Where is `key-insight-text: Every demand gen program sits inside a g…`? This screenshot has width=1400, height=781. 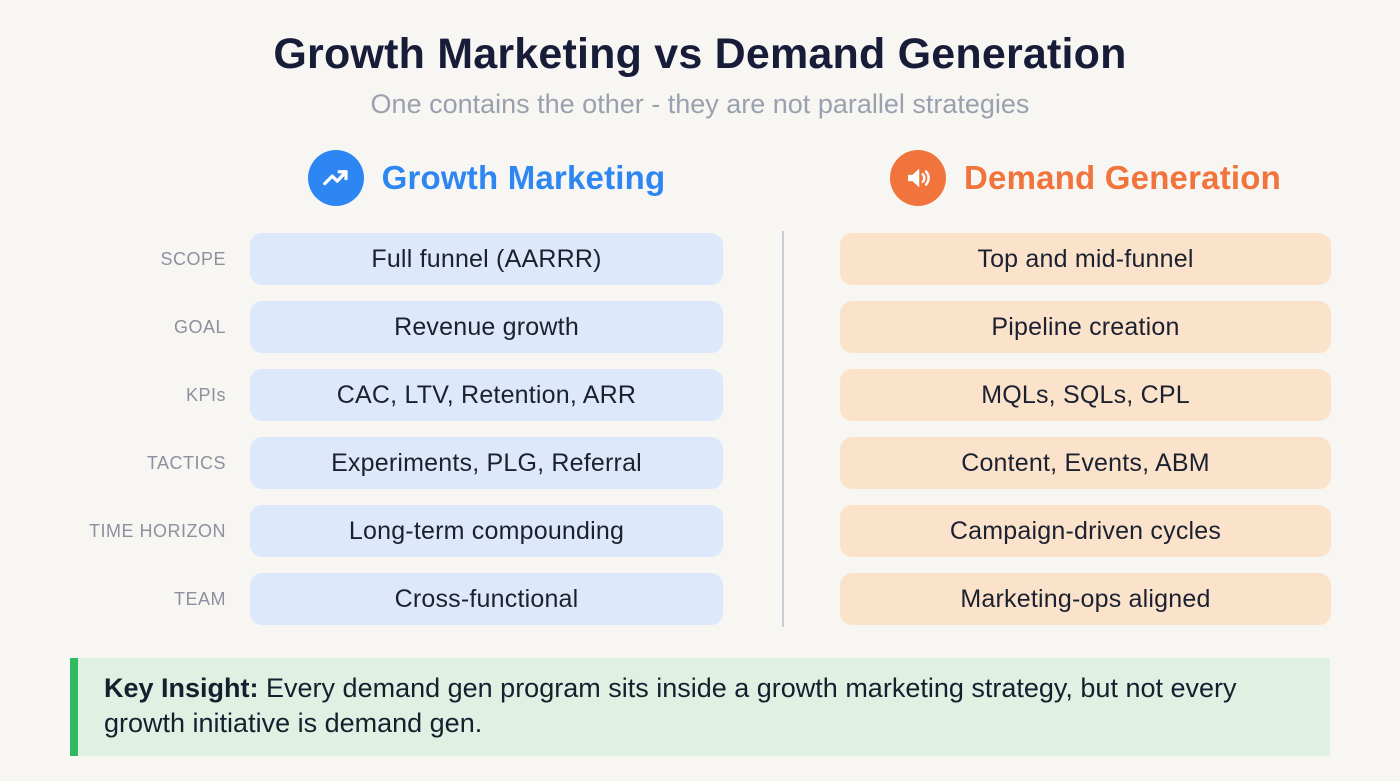
key-insight-text: Every demand gen program sits inside a g… is located at coordinates (670, 705).